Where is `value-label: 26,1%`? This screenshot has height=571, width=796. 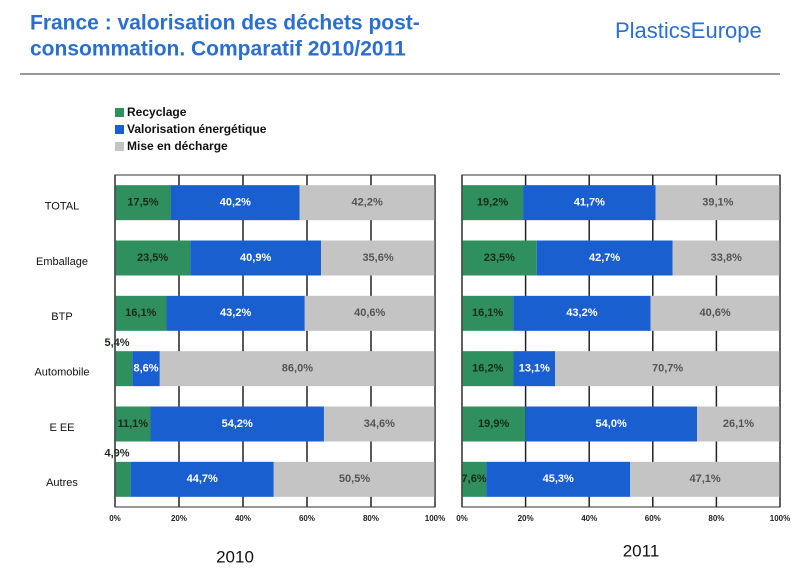
value-label: 26,1% is located at coordinates (738, 424).